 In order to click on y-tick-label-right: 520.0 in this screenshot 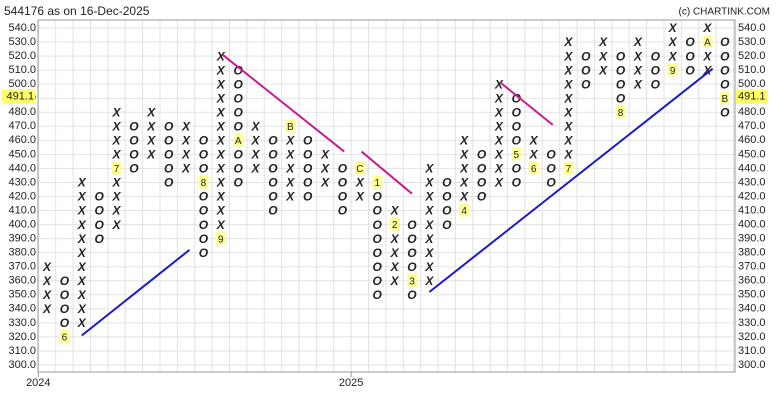, I will do `click(752, 56)`.